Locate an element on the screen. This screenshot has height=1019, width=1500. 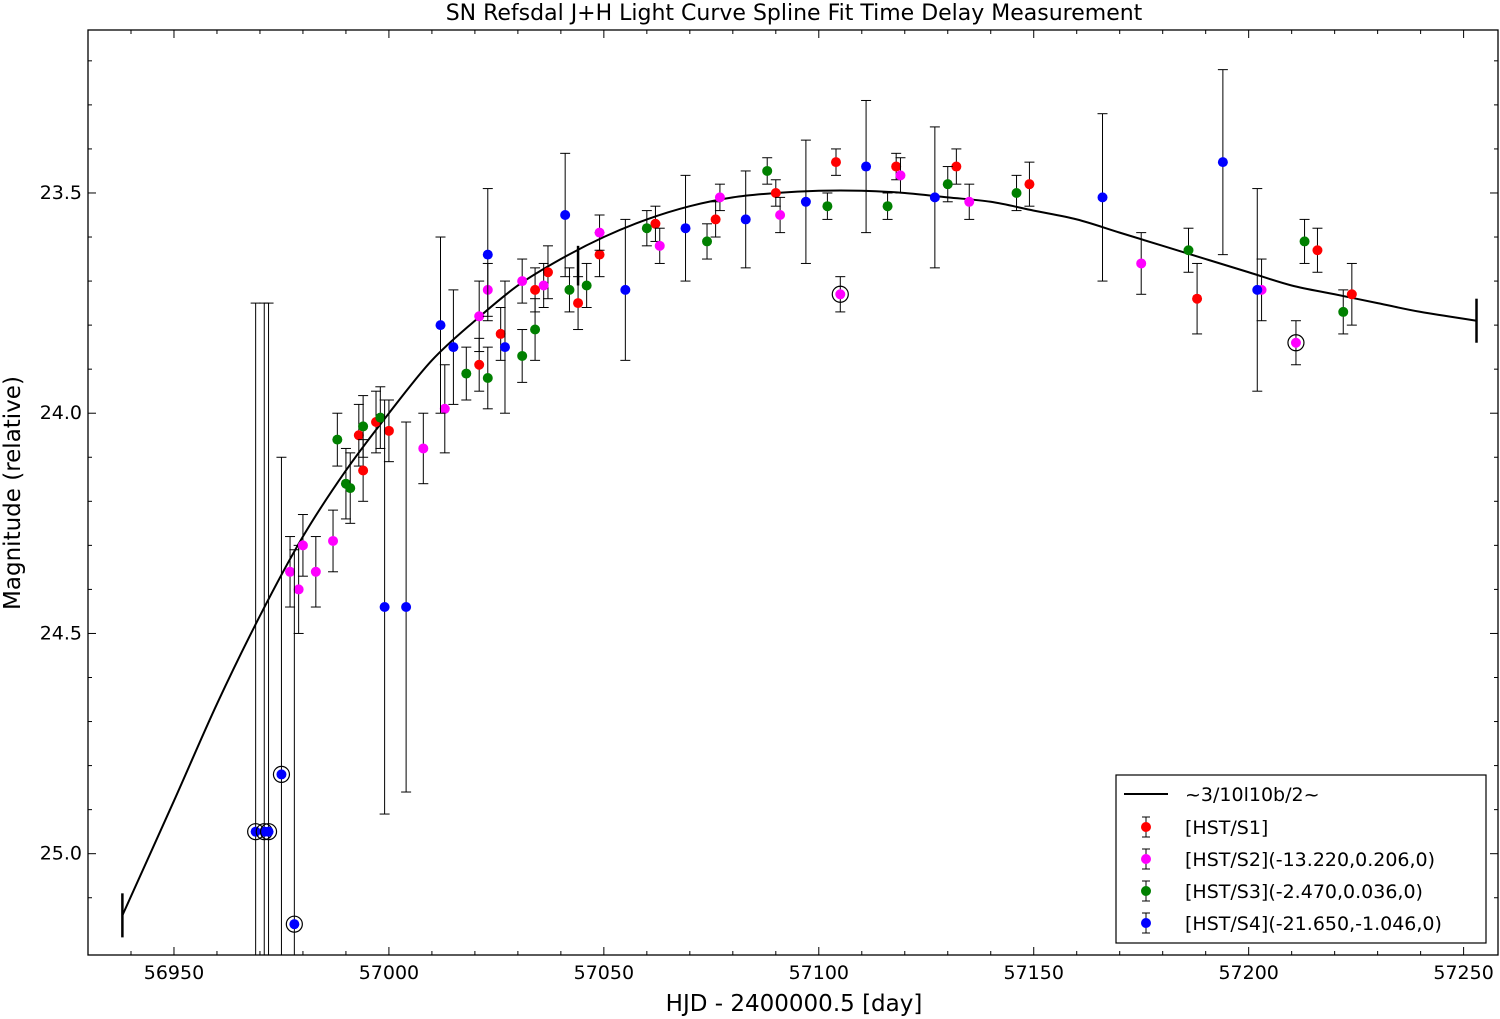
legend-marker is located at coordinates (1146, 859).